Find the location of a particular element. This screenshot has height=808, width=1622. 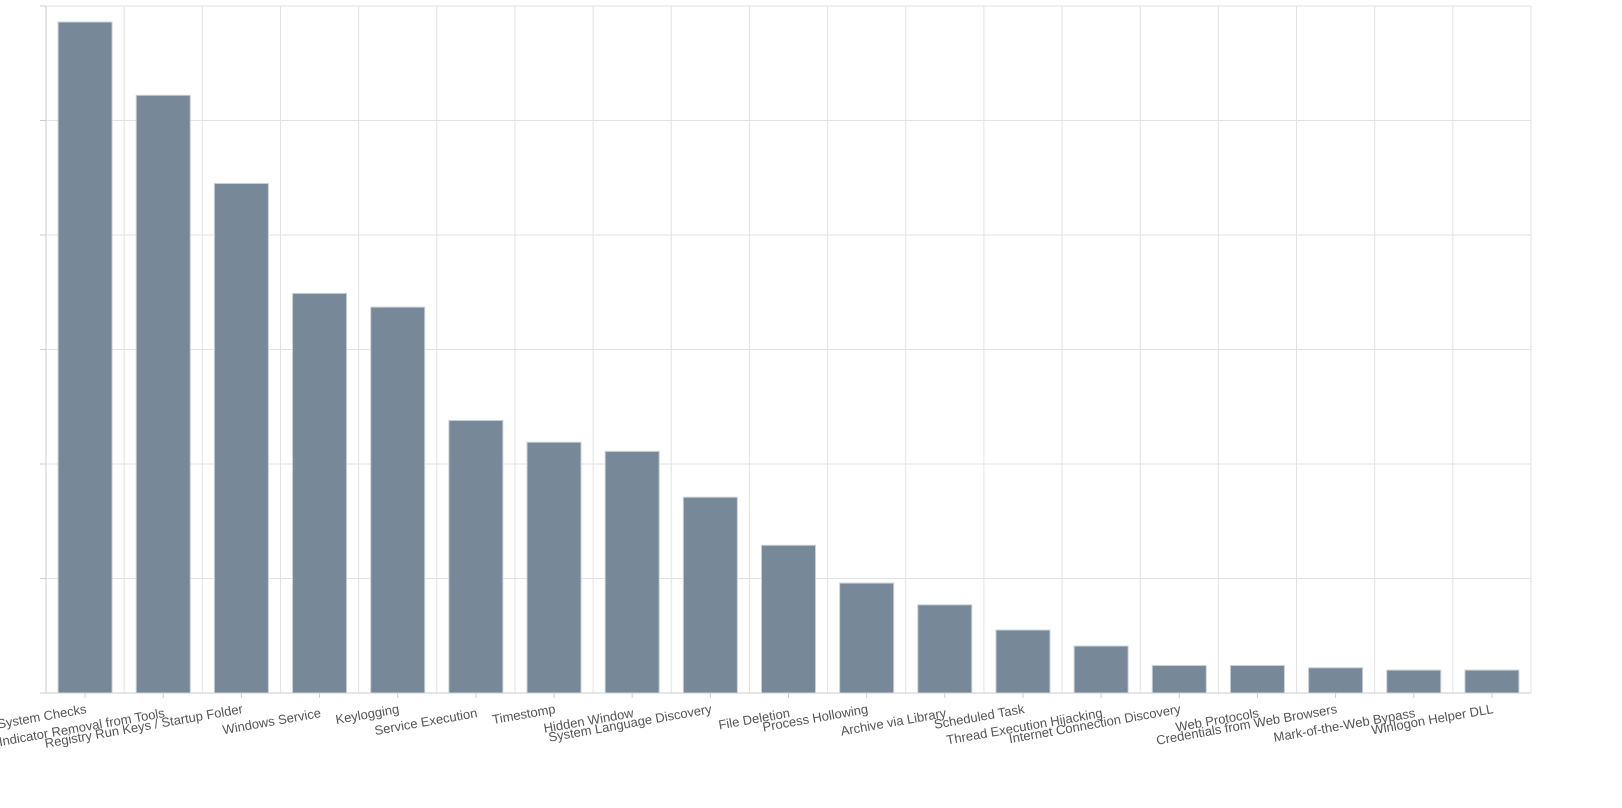

x-tick-label: Winlogon Helper DLL is located at coordinates (1432, 719).